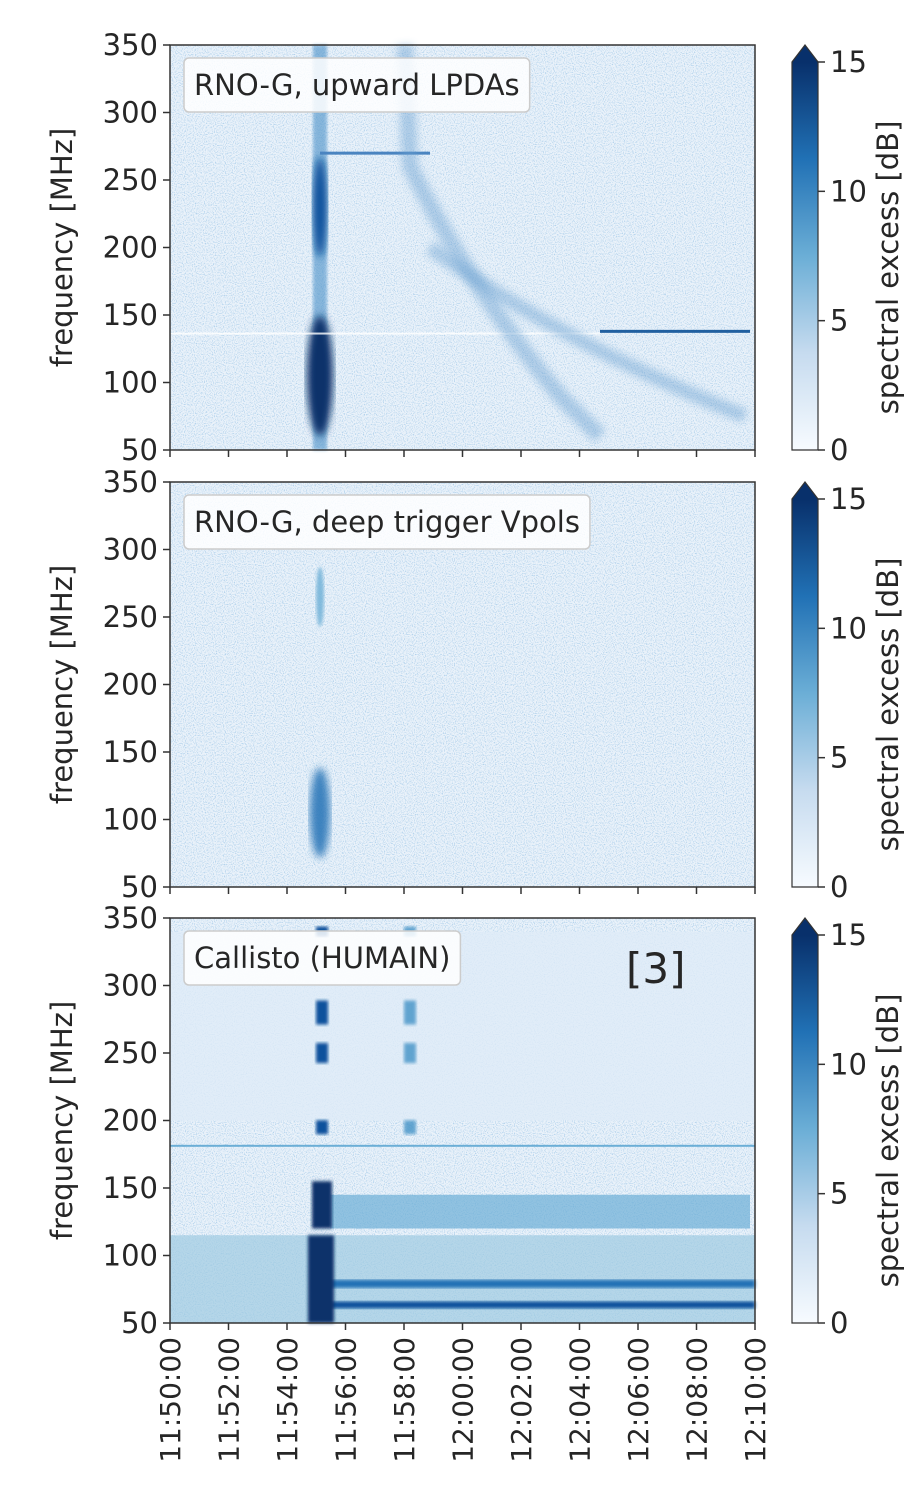  I want to click on legend-label: RNO-G, upward LPDAs, so click(357, 85).